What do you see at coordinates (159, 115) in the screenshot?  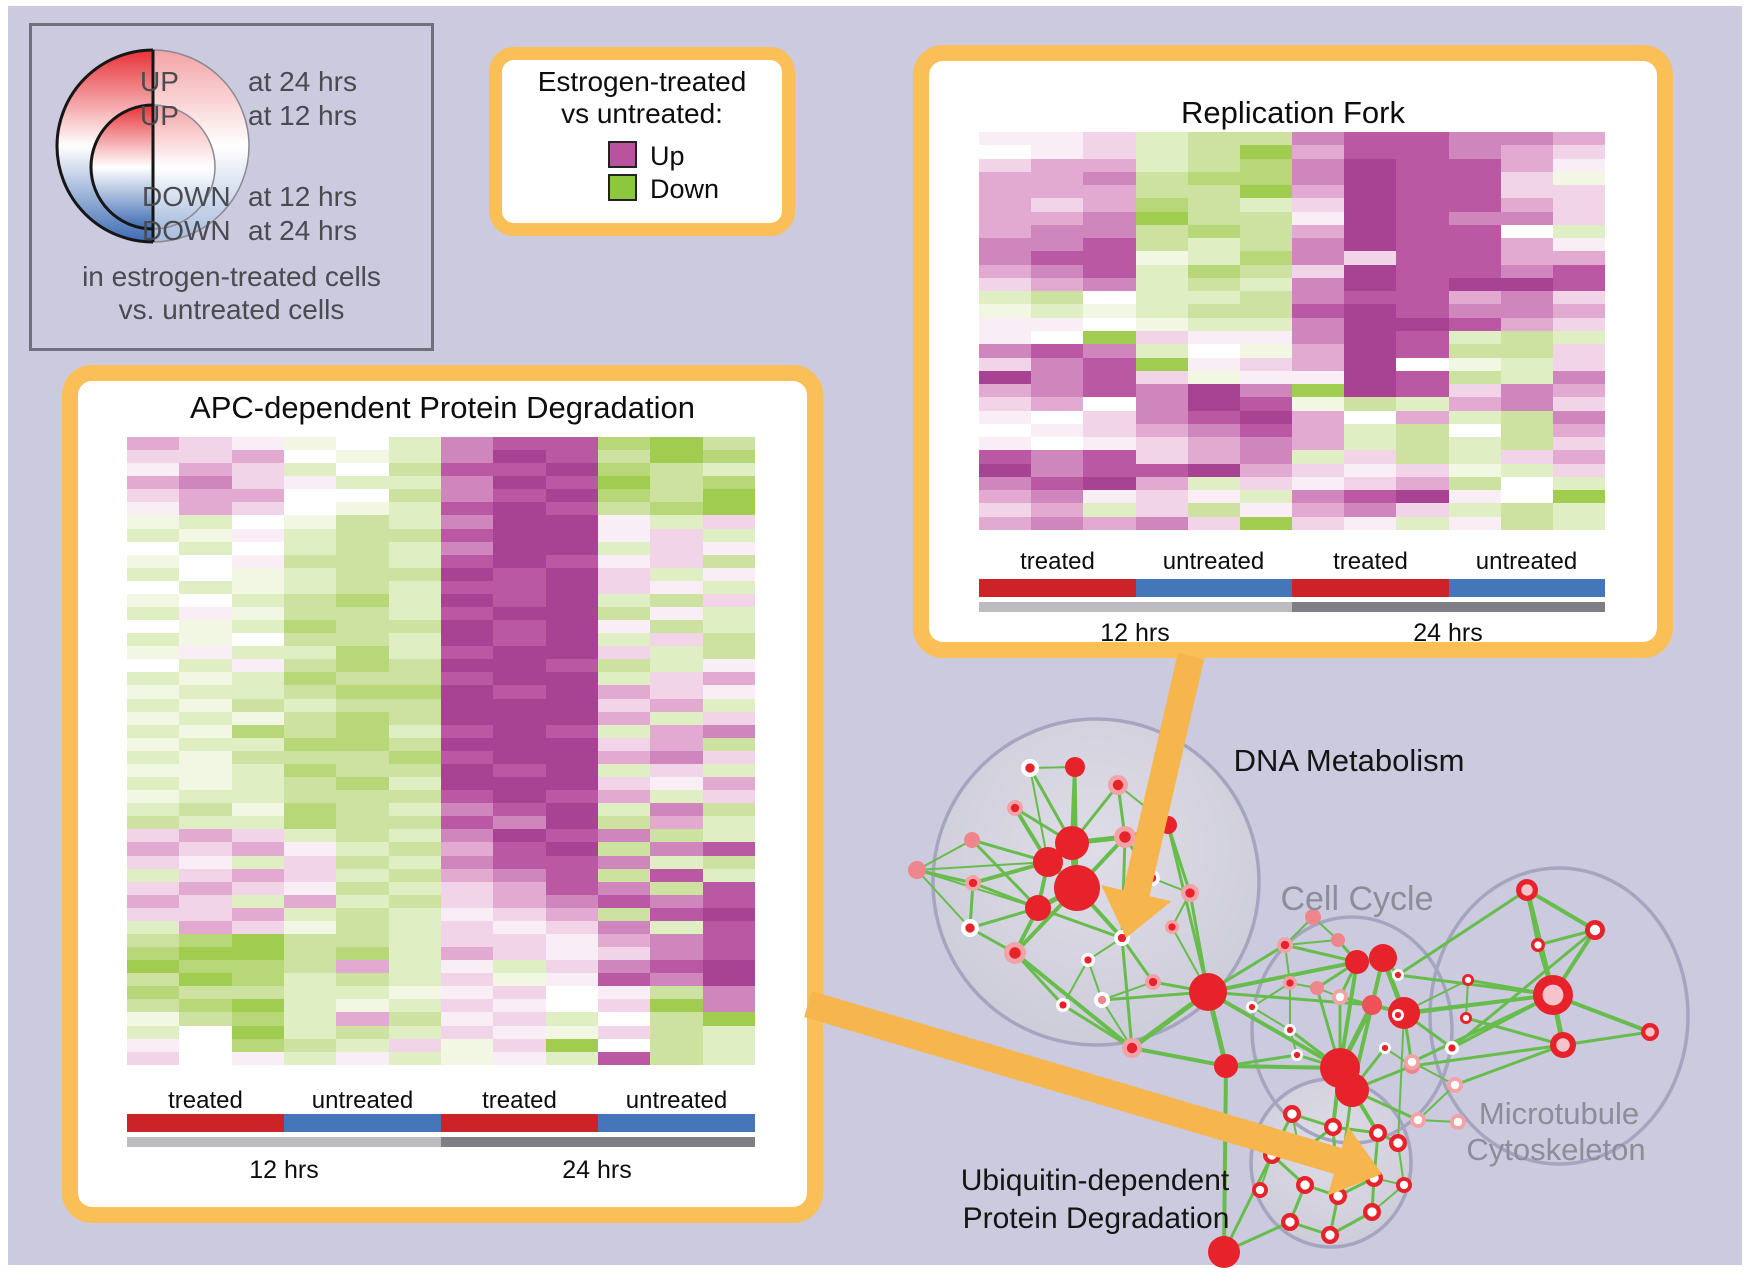 I see `legend-term-up-12: UP` at bounding box center [159, 115].